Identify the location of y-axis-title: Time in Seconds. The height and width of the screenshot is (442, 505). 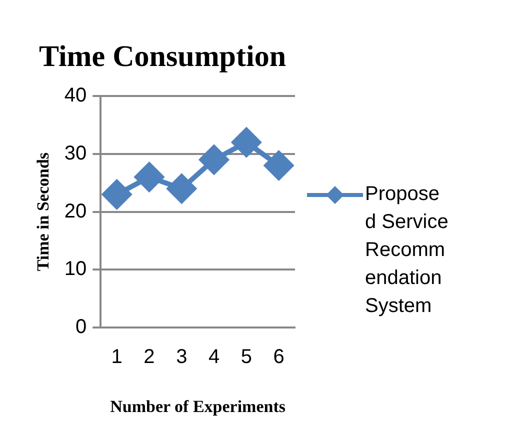
(43, 212).